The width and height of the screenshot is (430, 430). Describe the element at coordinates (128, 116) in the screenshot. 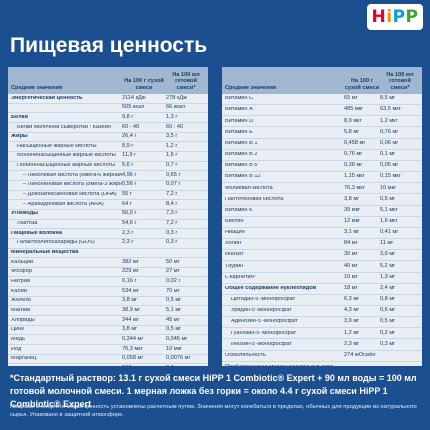

I see `value-per-100g: 9,8 г` at that location.